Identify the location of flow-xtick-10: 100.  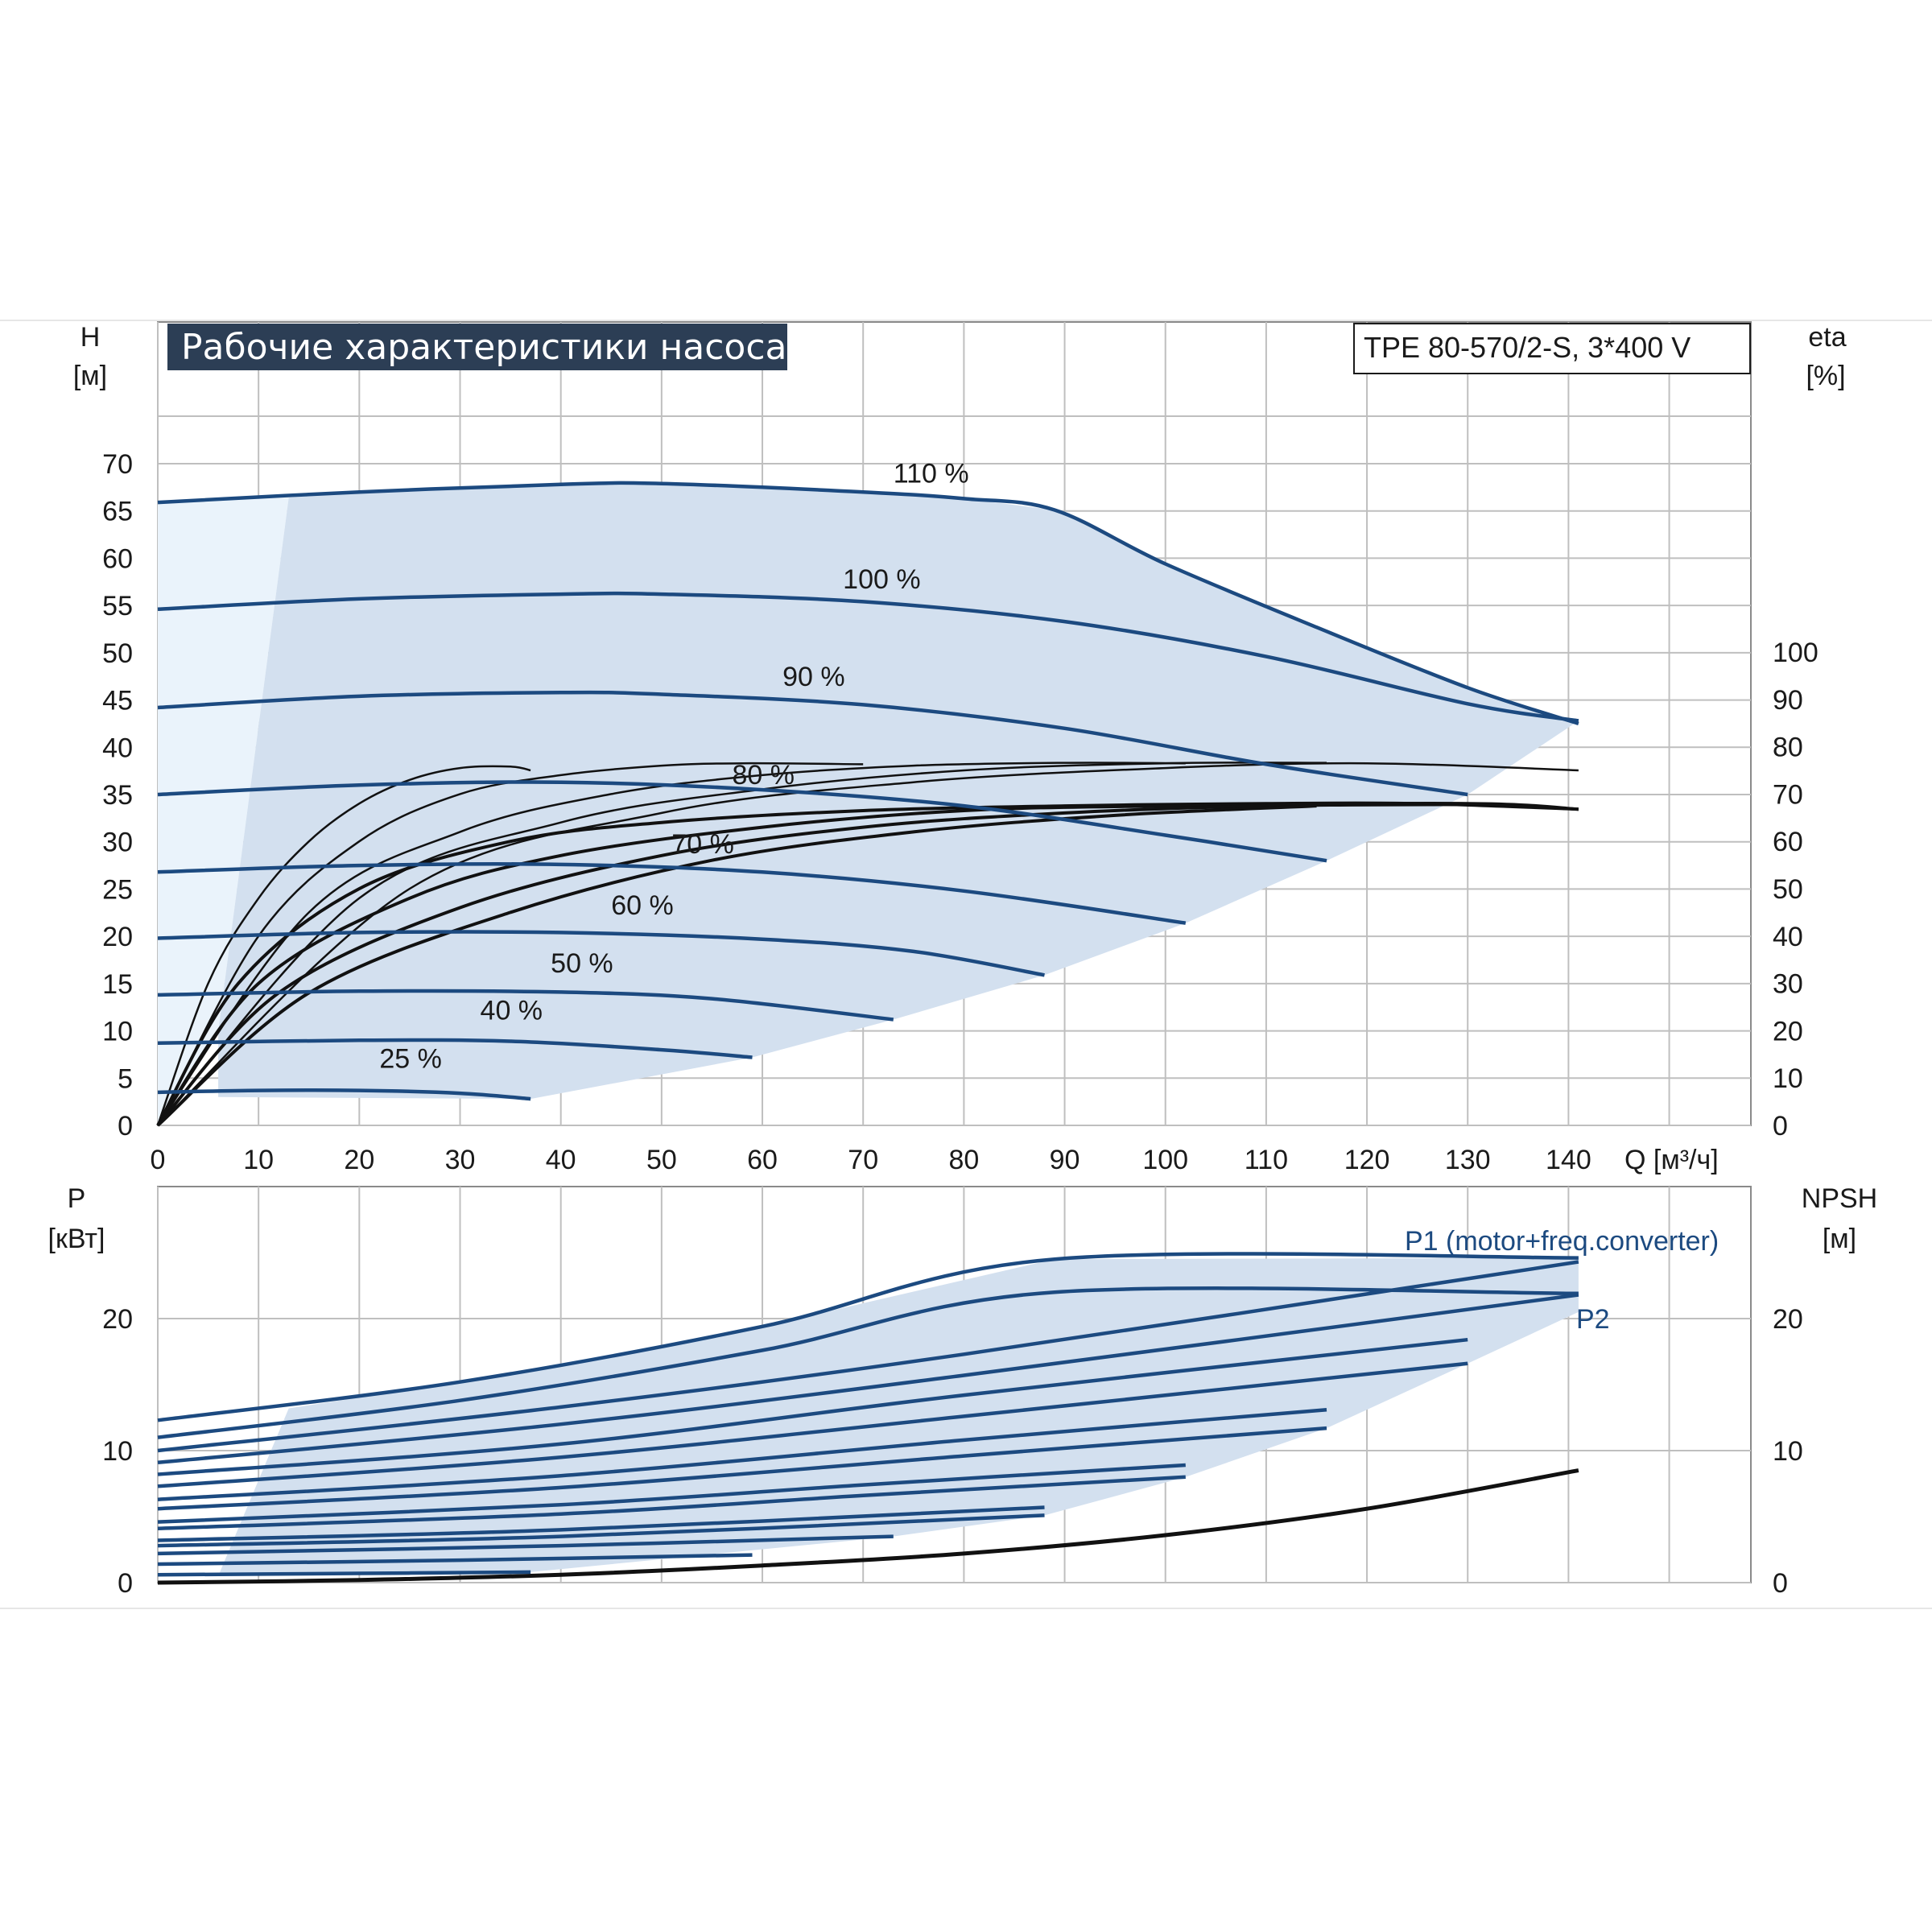
(1165, 1160).